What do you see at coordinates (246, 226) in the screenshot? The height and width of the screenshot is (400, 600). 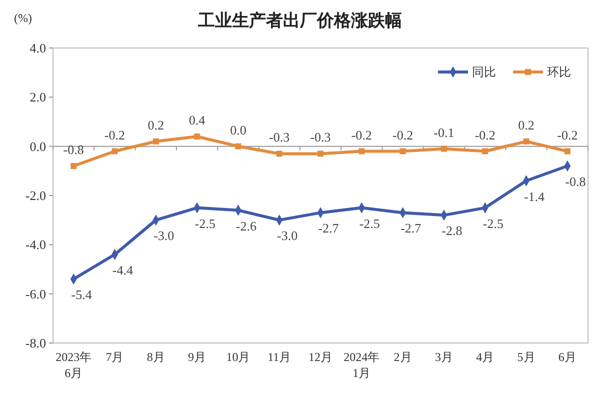 I see `data-label: -2.6` at bounding box center [246, 226].